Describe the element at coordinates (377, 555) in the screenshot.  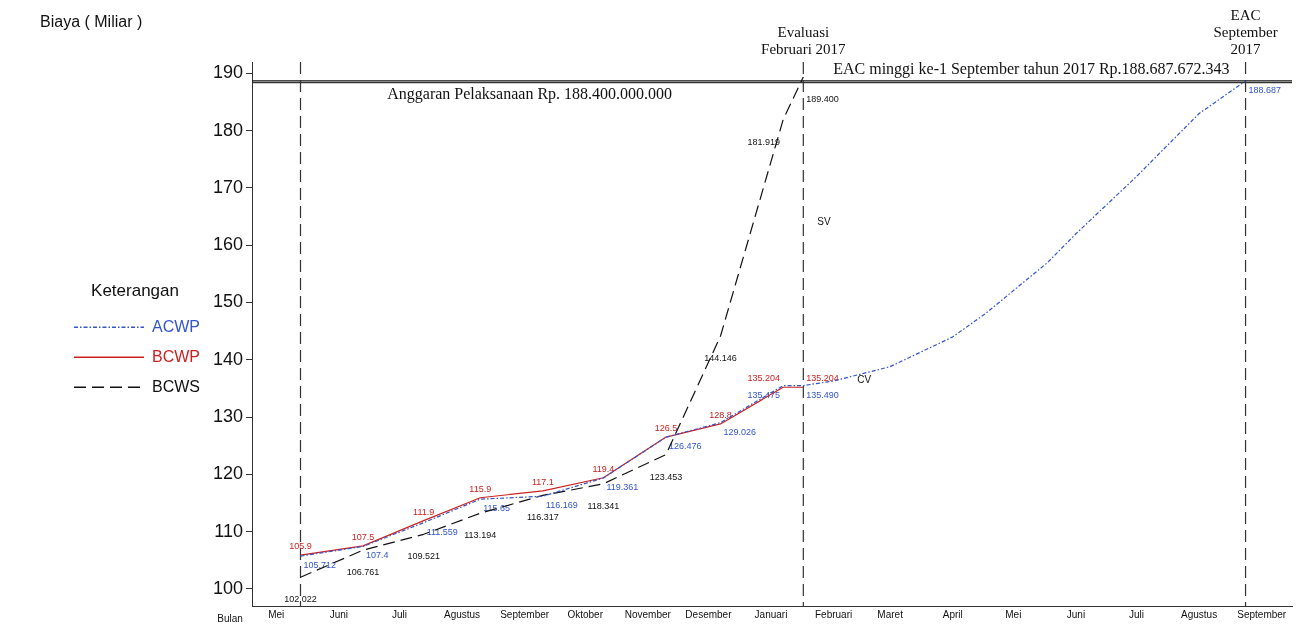
I see `data-label: 107.4` at that location.